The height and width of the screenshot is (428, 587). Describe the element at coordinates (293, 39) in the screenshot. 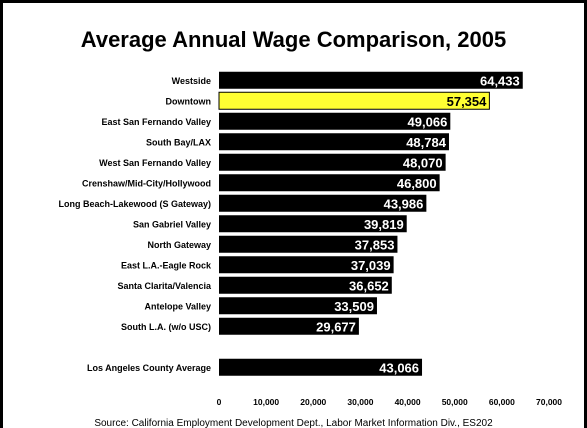

I see `chart-title: Average Annual Wage Comparison, 2005` at that location.